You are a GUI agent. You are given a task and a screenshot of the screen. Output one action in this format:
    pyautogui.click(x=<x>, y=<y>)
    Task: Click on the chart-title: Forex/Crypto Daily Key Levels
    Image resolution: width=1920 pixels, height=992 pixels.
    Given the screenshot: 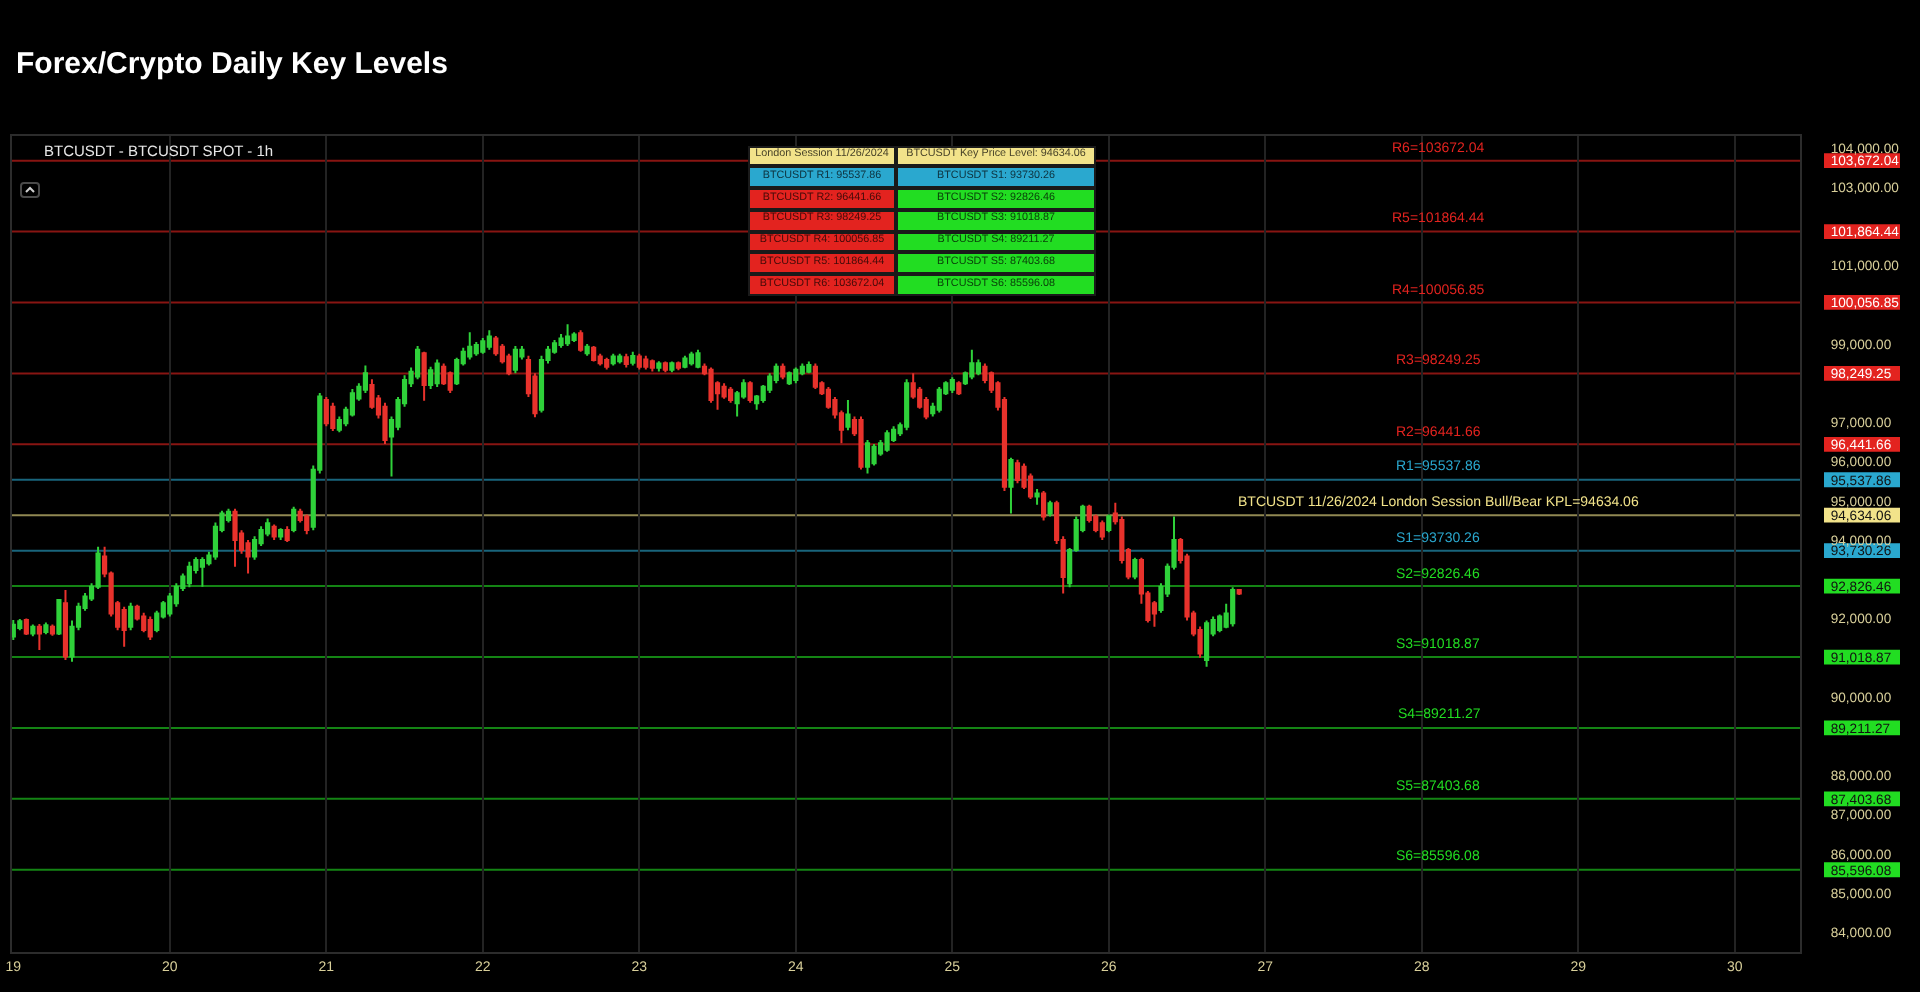 What is the action you would take?
    pyautogui.click(x=232, y=63)
    